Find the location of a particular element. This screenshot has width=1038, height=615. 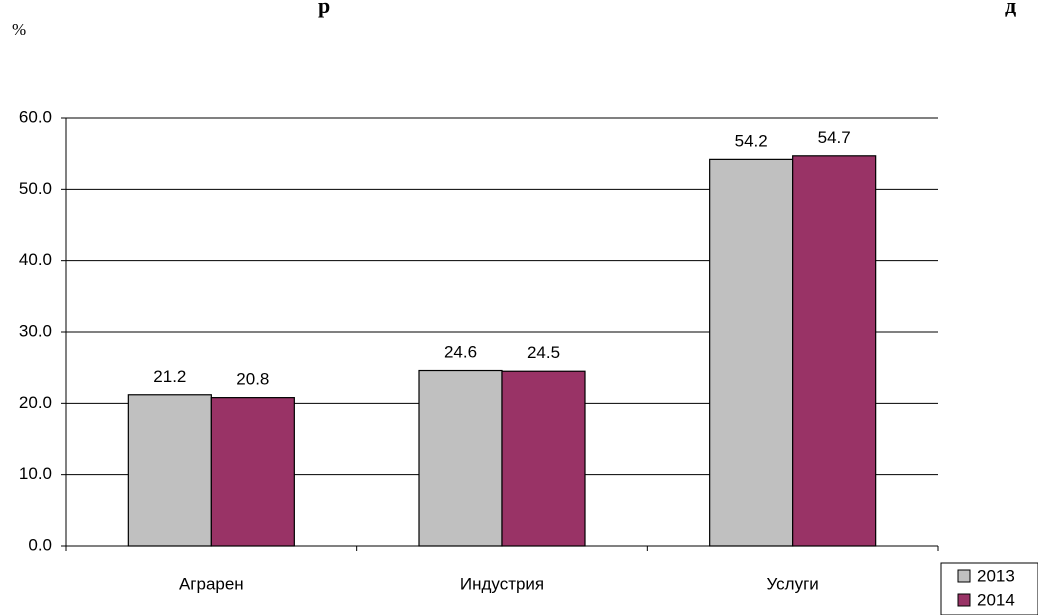

legend-frame is located at coordinates (989, 588).